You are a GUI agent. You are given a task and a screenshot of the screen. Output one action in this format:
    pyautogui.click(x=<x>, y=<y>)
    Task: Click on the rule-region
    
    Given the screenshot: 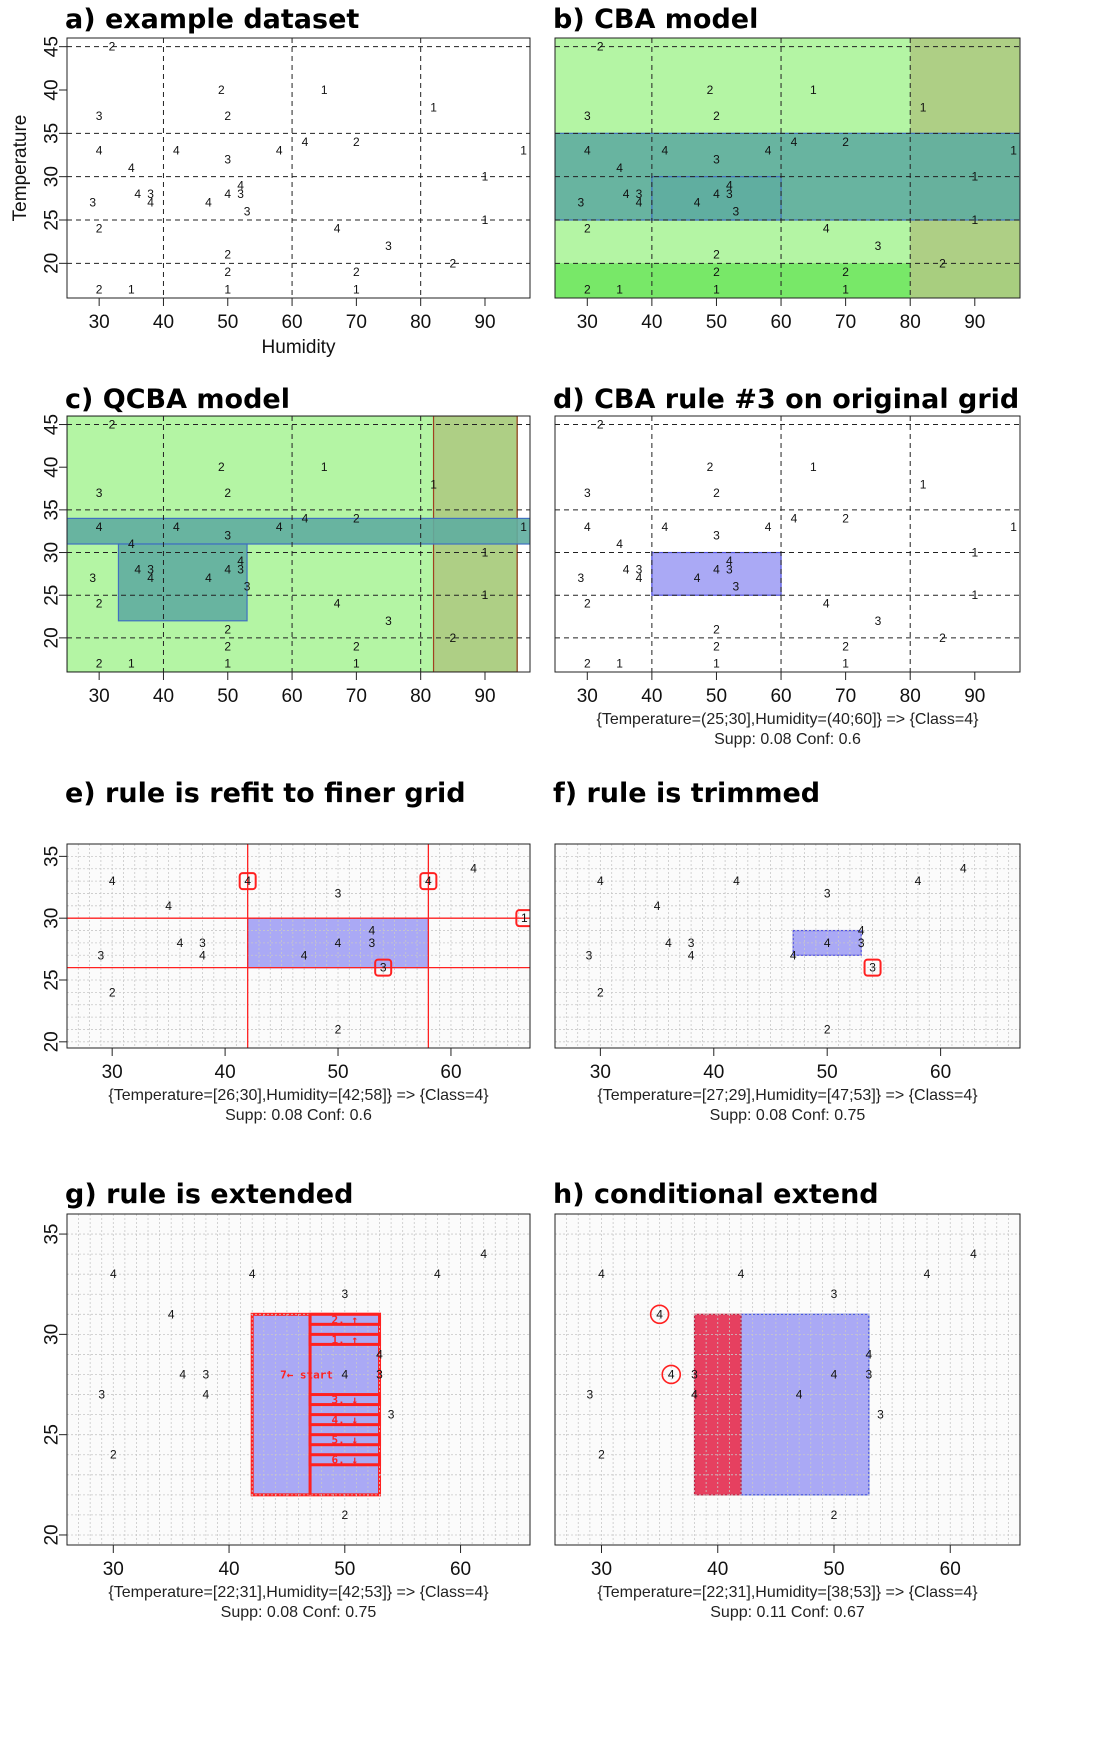 What is the action you would take?
    pyautogui.click(x=805, y=1404)
    